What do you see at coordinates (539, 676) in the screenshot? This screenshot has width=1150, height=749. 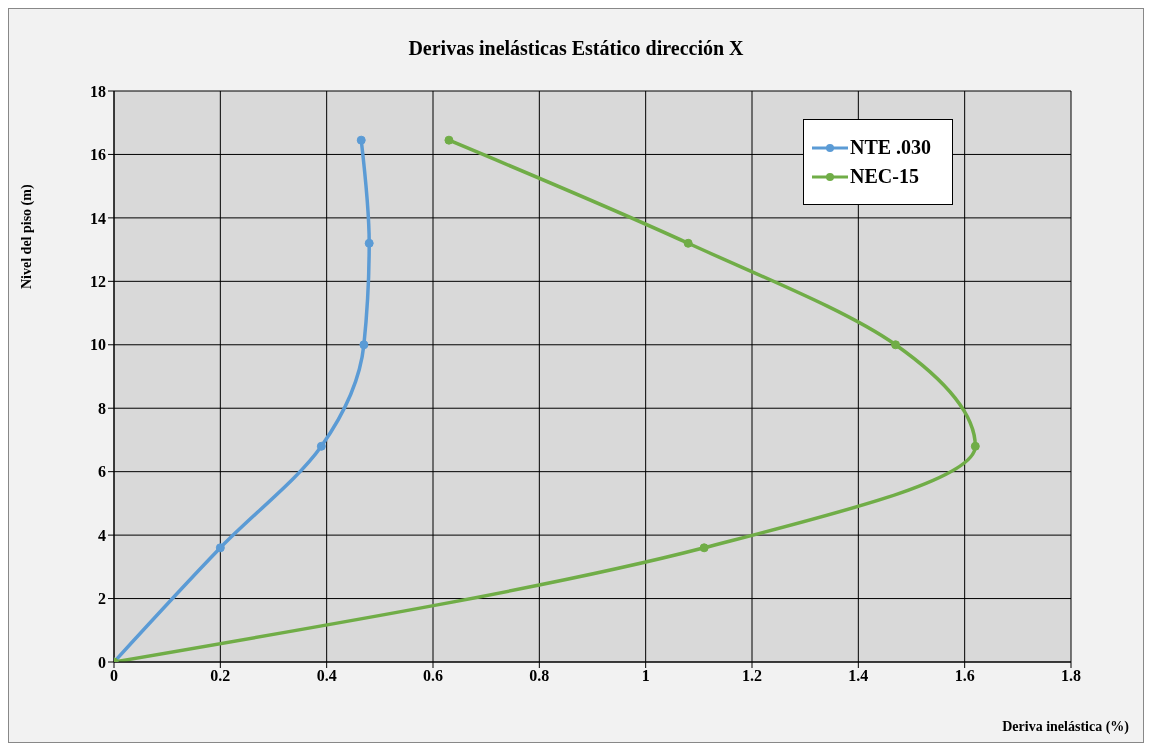 I see `x-tick-label: 0.8` at bounding box center [539, 676].